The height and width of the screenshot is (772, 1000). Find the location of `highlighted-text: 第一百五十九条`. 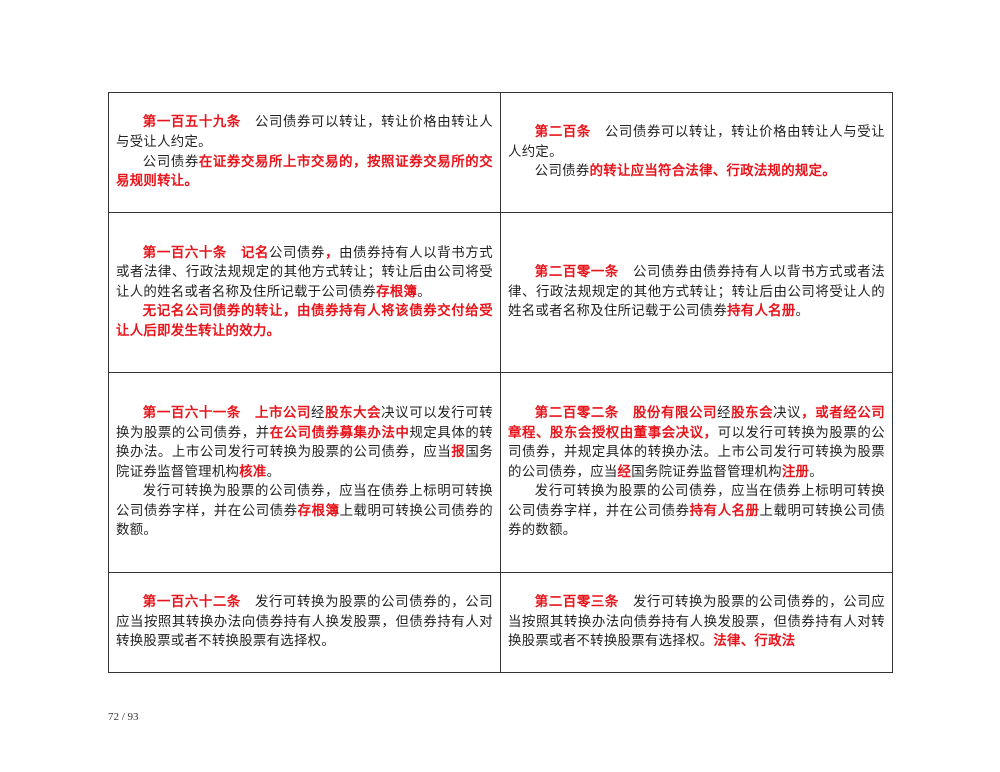

highlighted-text: 第一百五十九条 is located at coordinates (191, 122).